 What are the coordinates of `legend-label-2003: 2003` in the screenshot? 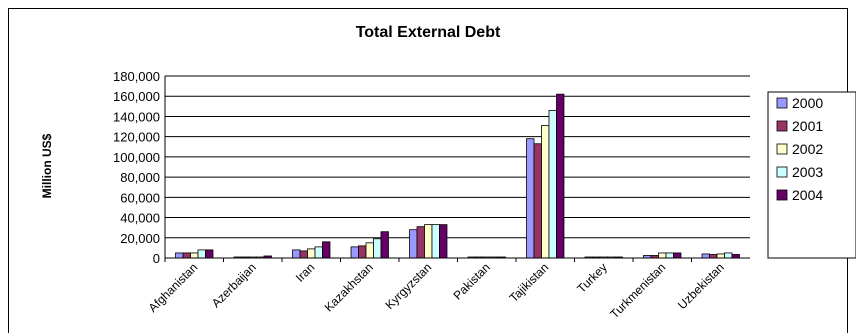 It's located at (807, 172).